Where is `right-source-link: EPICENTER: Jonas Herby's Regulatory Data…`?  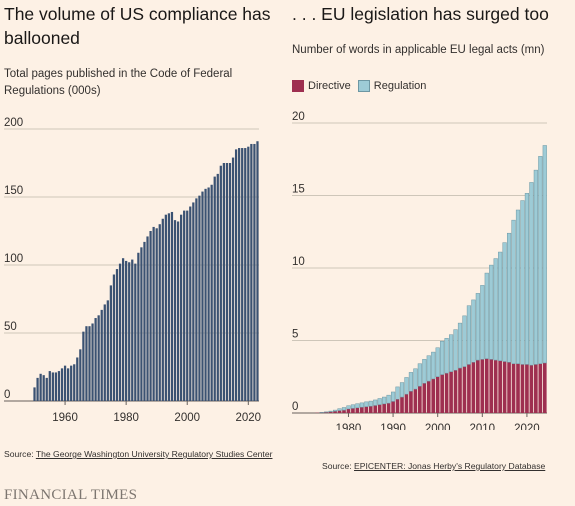
right-source-link: EPICENTER: Jonas Herby's Regulatory Data… is located at coordinates (450, 466).